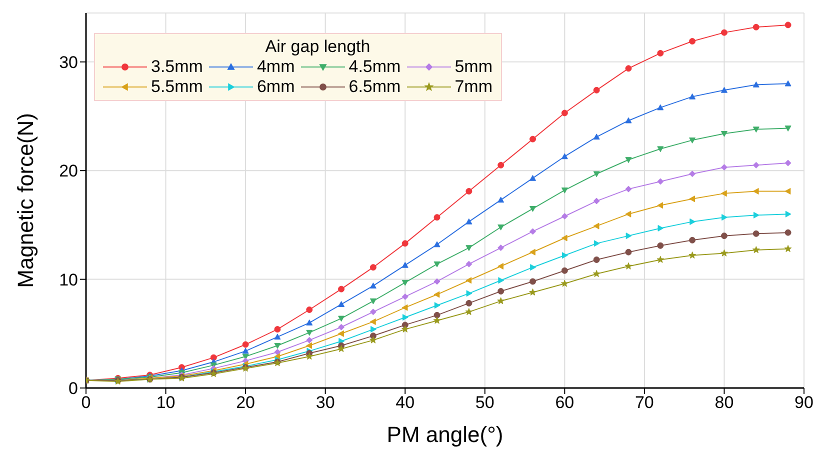 This screenshot has height=456, width=824. I want to click on x-tick-label: 0, so click(86, 402).